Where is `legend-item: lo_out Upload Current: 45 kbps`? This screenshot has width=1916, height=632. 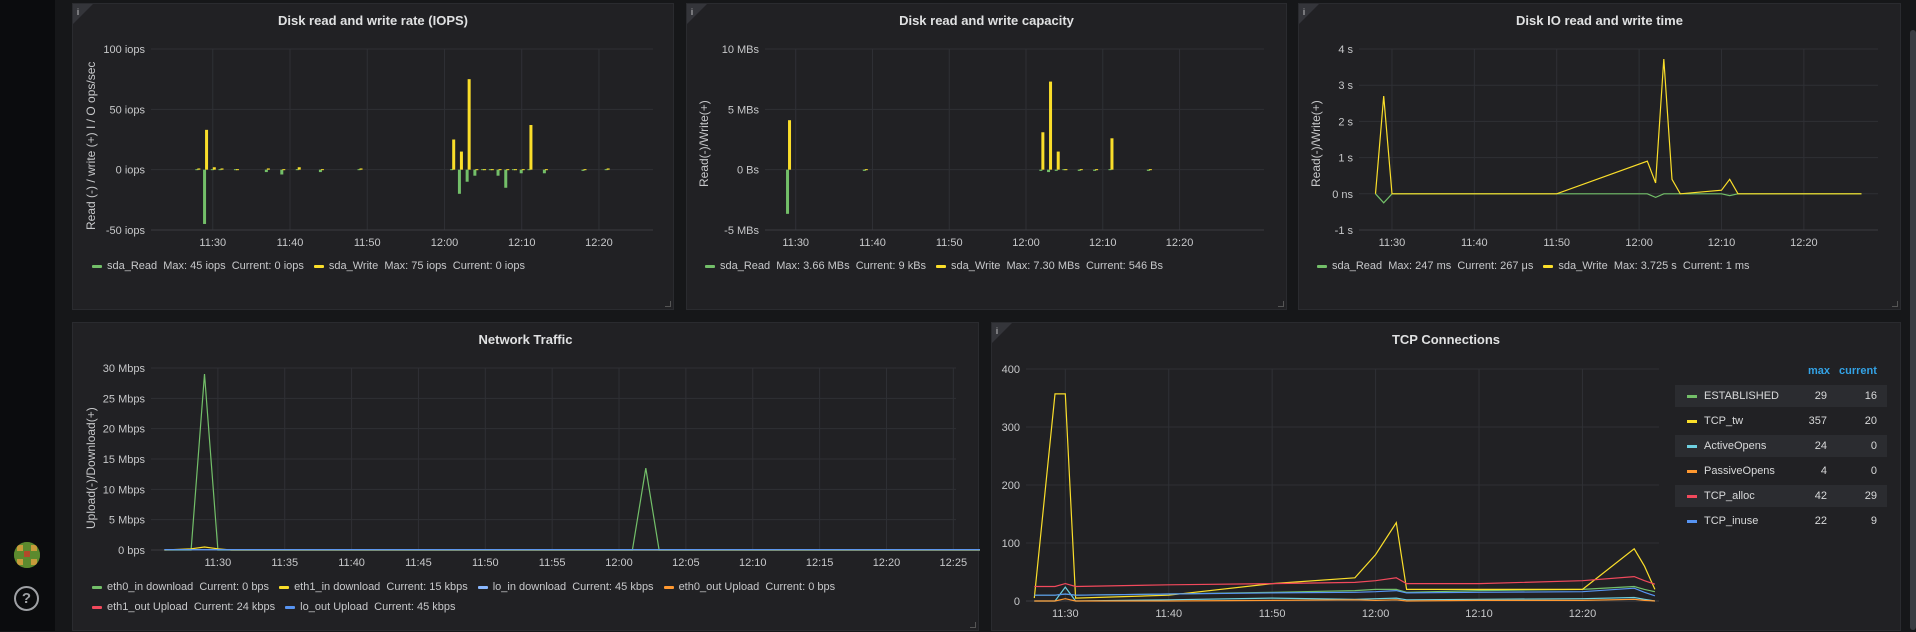 legend-item: lo_out Upload Current: 45 kbps is located at coordinates (370, 607).